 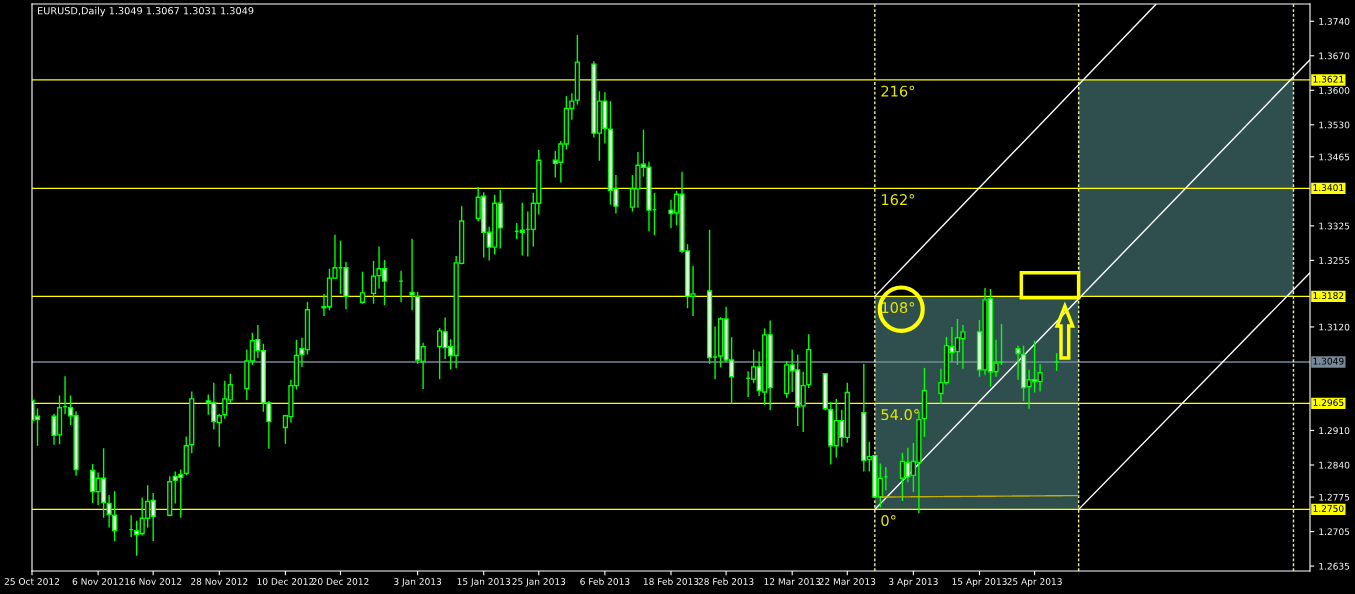 What do you see at coordinates (1034, 582) in the screenshot?
I see `x-tick-label: 25 Apr 2013` at bounding box center [1034, 582].